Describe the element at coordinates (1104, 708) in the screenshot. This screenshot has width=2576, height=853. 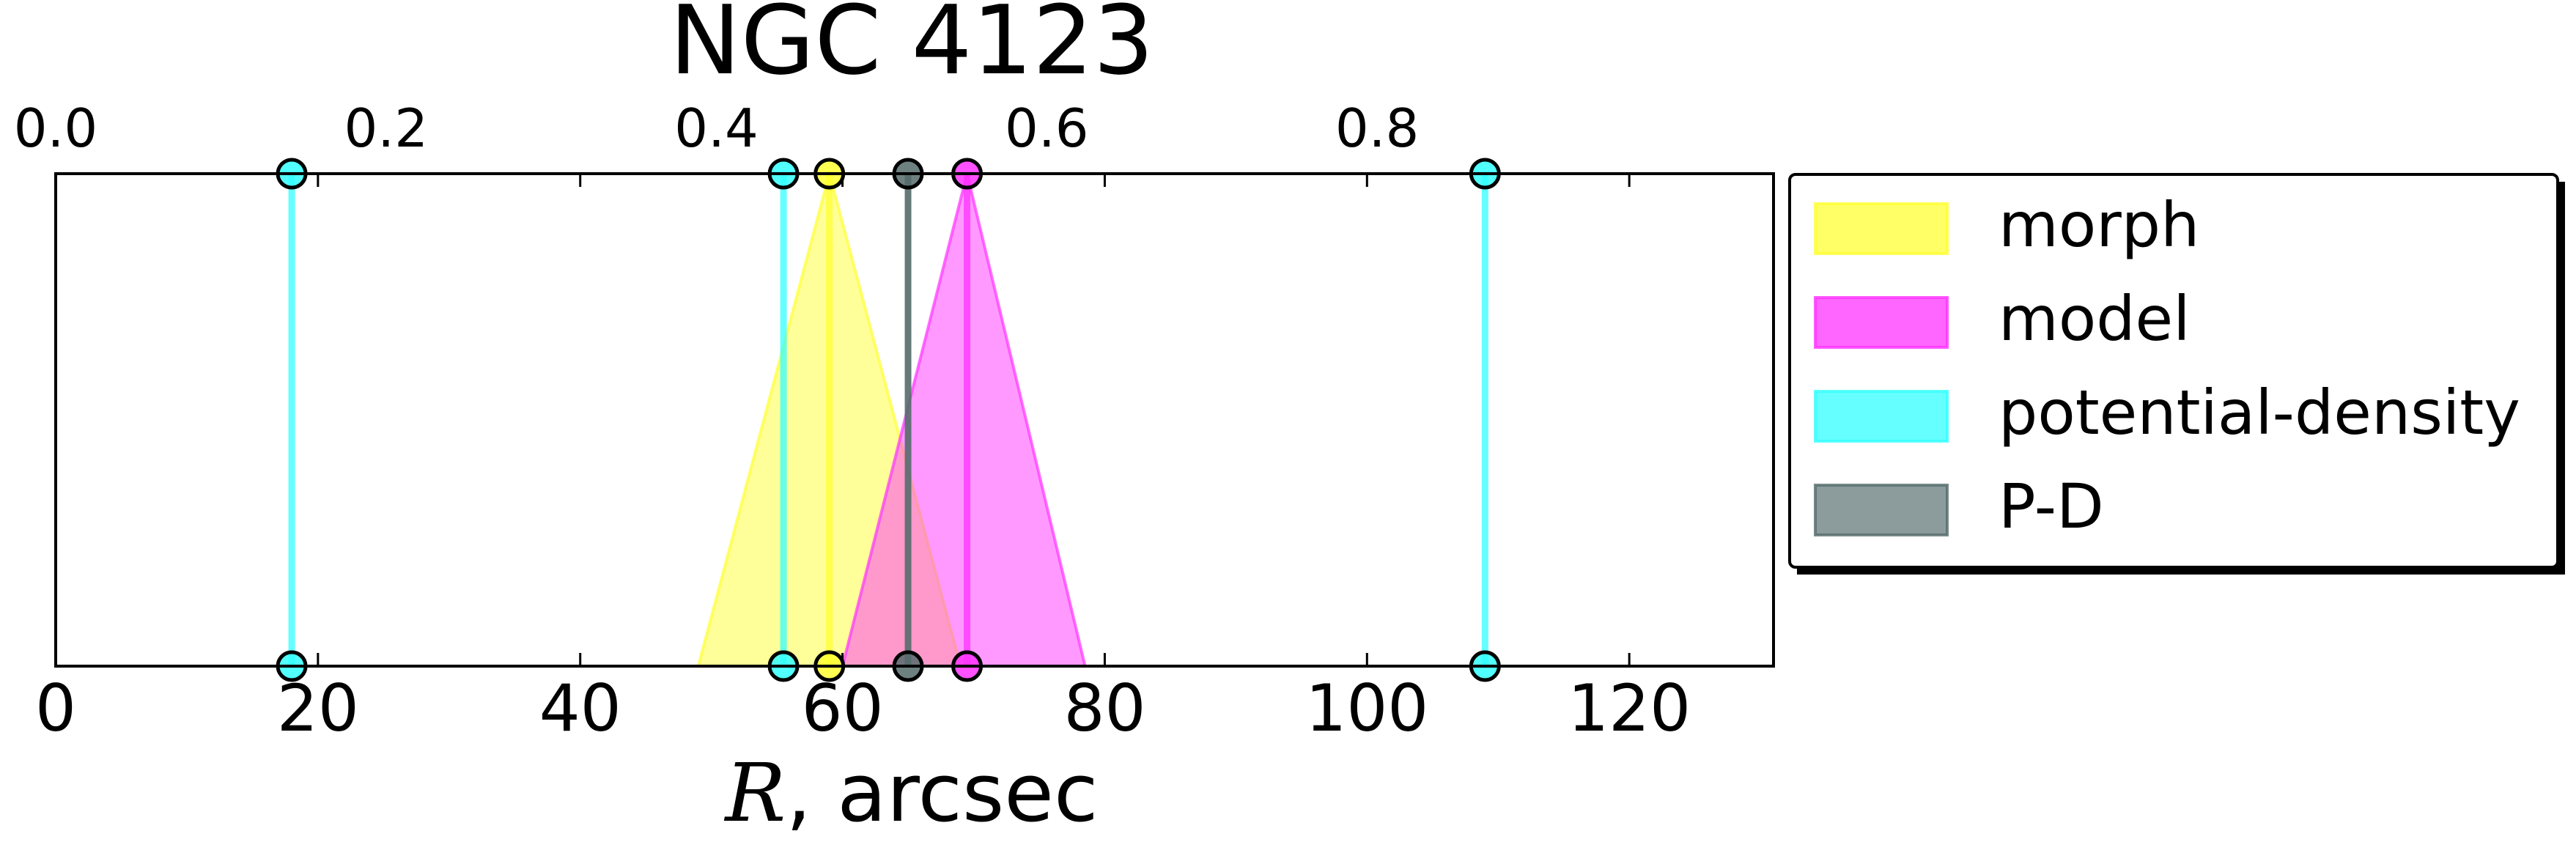
I see `x-tick-label-80: 80` at that location.